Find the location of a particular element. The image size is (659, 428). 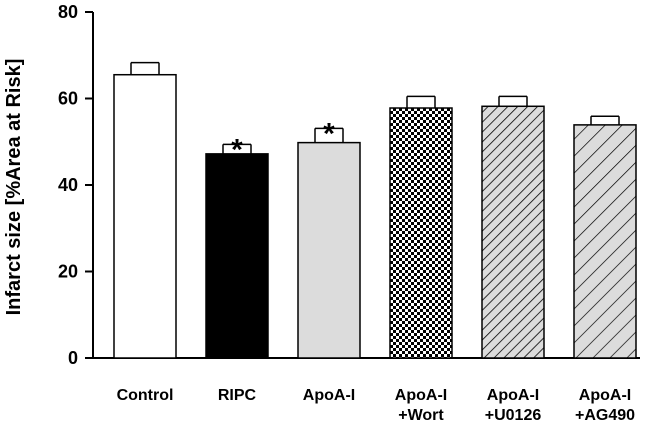

category-label: +U0126 is located at coordinates (513, 415).